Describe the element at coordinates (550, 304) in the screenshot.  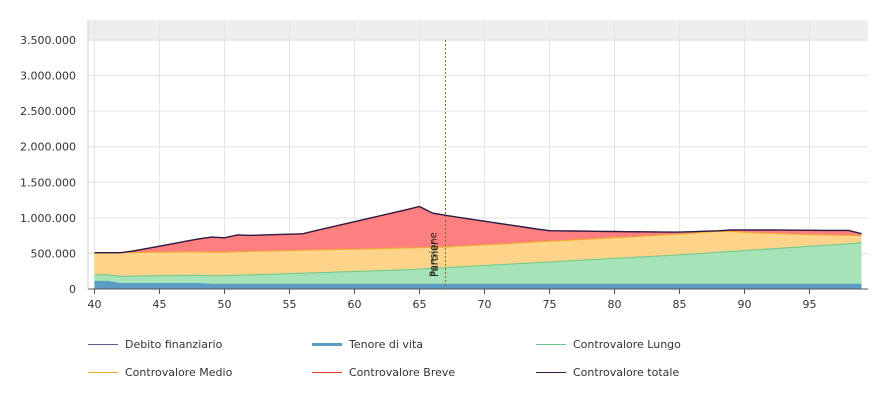
I see `x-tick-label: 75` at that location.